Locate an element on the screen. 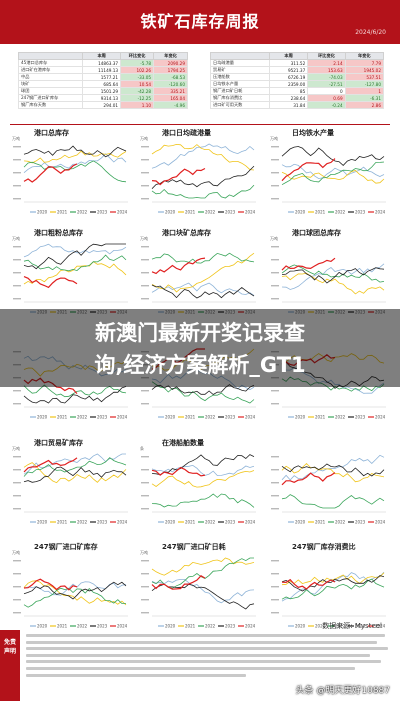 The image size is (400, 701). chart-title: 日均铁水产量 is located at coordinates (313, 133).